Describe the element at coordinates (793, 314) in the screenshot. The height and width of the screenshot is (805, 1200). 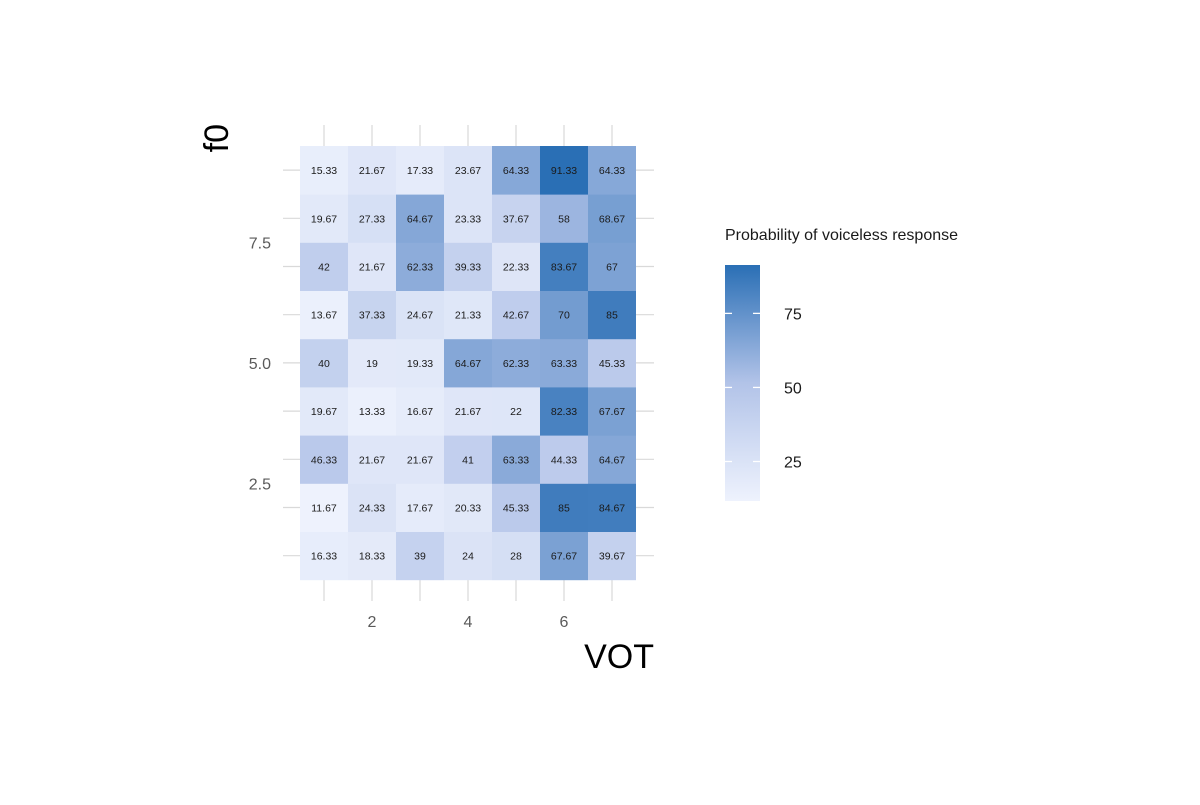
I see `legend-break-label: 75` at that location.